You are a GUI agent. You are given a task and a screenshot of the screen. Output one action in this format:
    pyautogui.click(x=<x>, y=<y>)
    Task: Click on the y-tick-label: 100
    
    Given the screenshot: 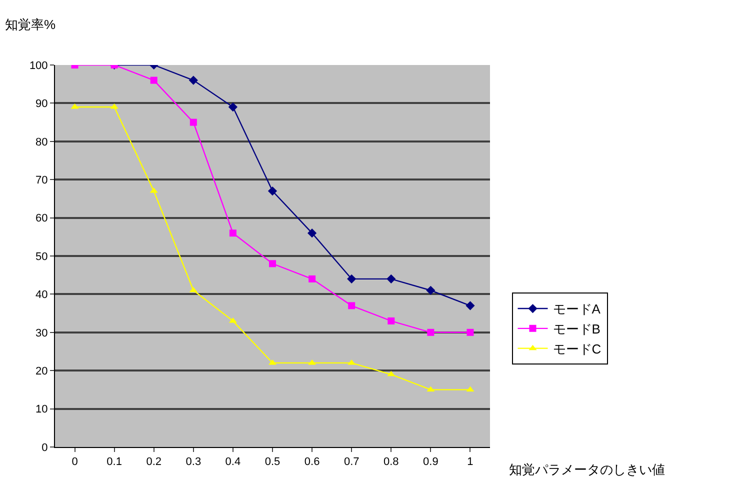 What is the action you would take?
    pyautogui.click(x=38, y=66)
    